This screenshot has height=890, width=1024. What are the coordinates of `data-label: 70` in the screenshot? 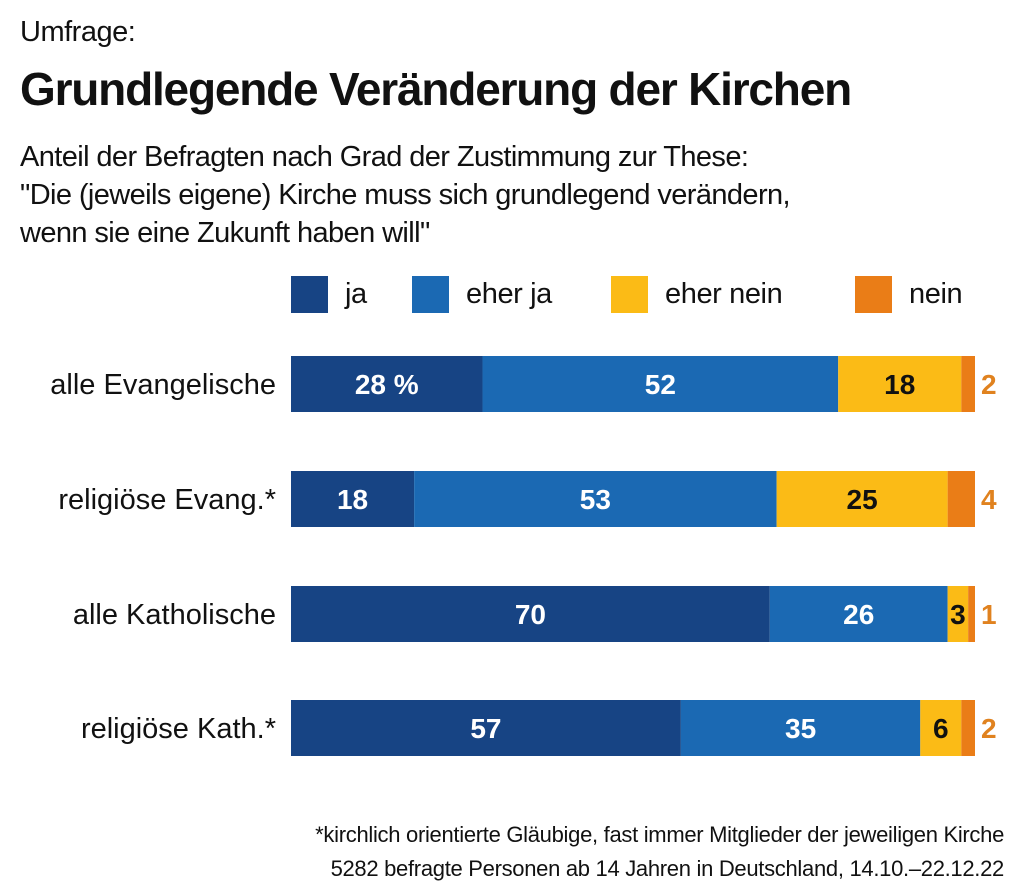 It's located at (530, 614).